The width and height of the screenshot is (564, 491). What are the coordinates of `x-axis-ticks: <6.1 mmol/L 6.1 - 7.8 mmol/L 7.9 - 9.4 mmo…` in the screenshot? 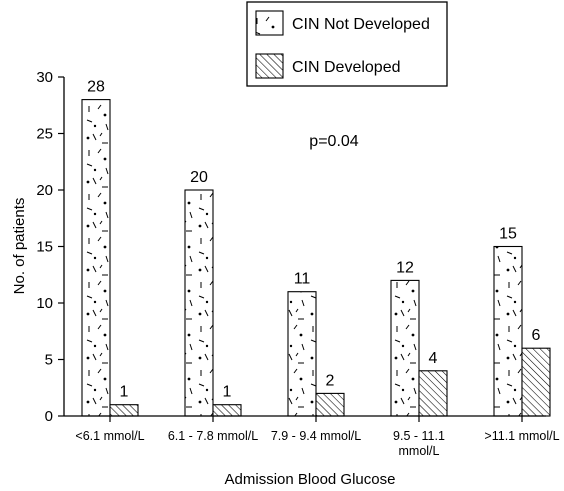 It's located at (317, 437).